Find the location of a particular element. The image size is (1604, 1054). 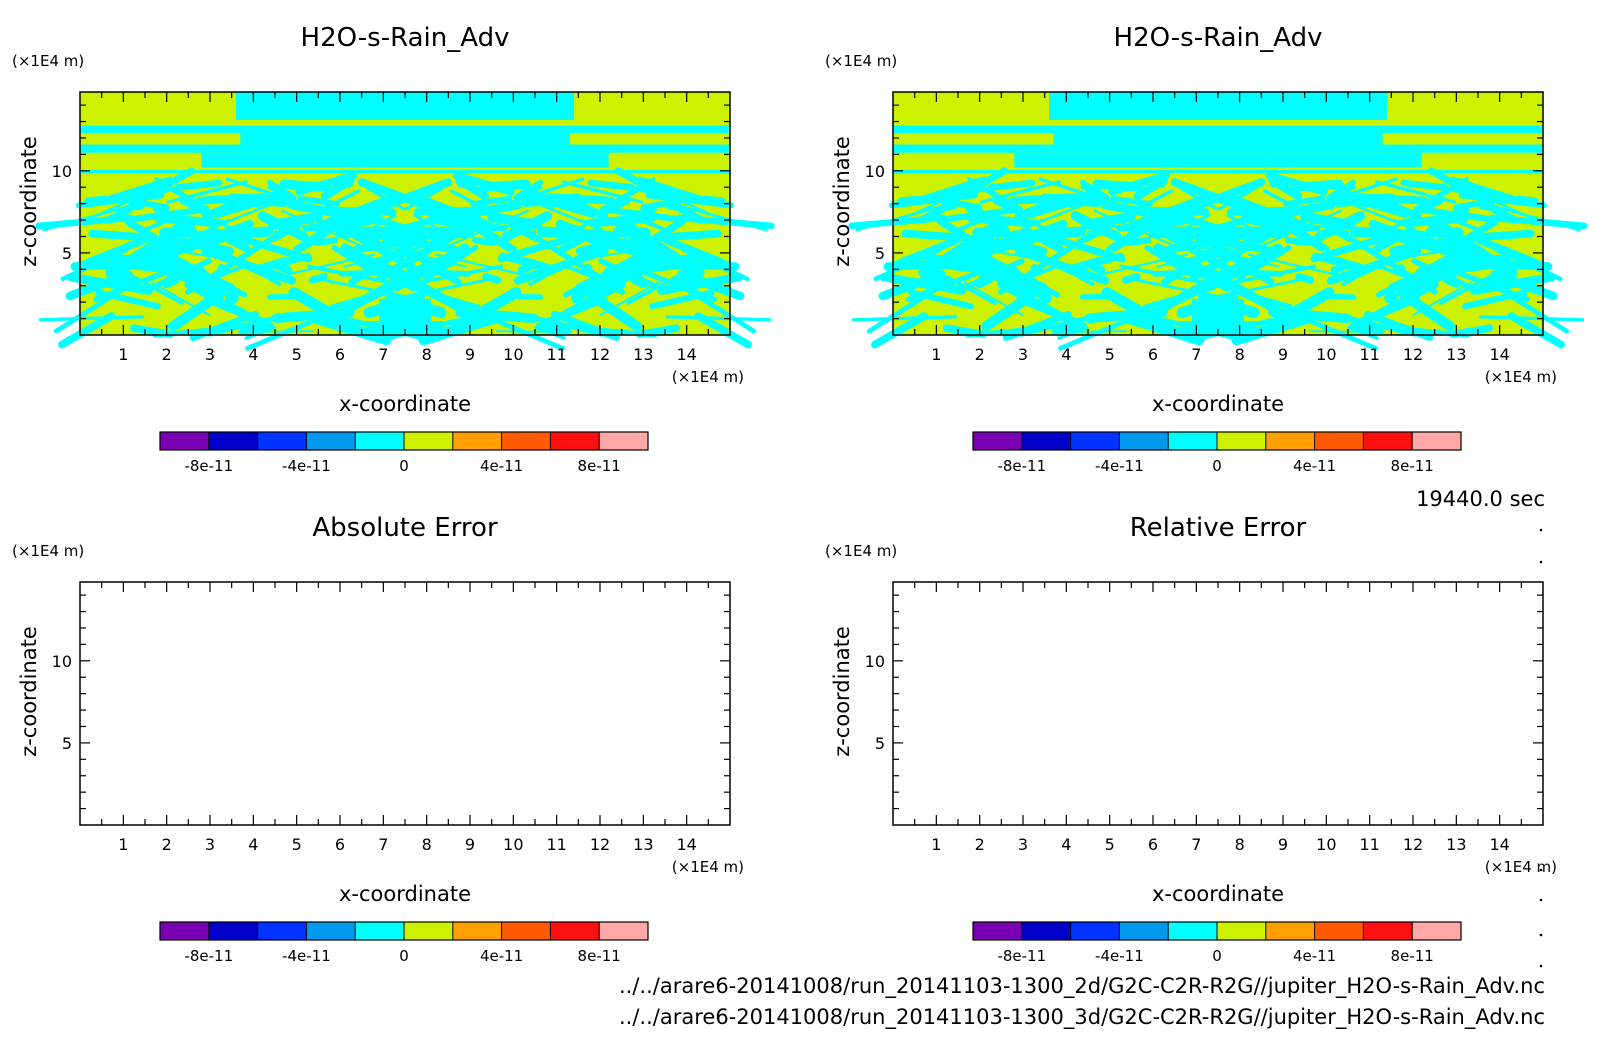

colorbar-tick-label: 4e-11 is located at coordinates (501, 466).